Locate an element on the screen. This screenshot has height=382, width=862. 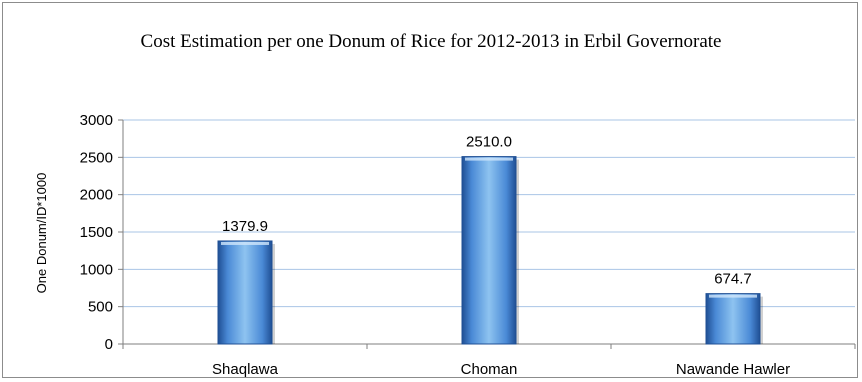
data-label: 2510.0 is located at coordinates (489, 142).